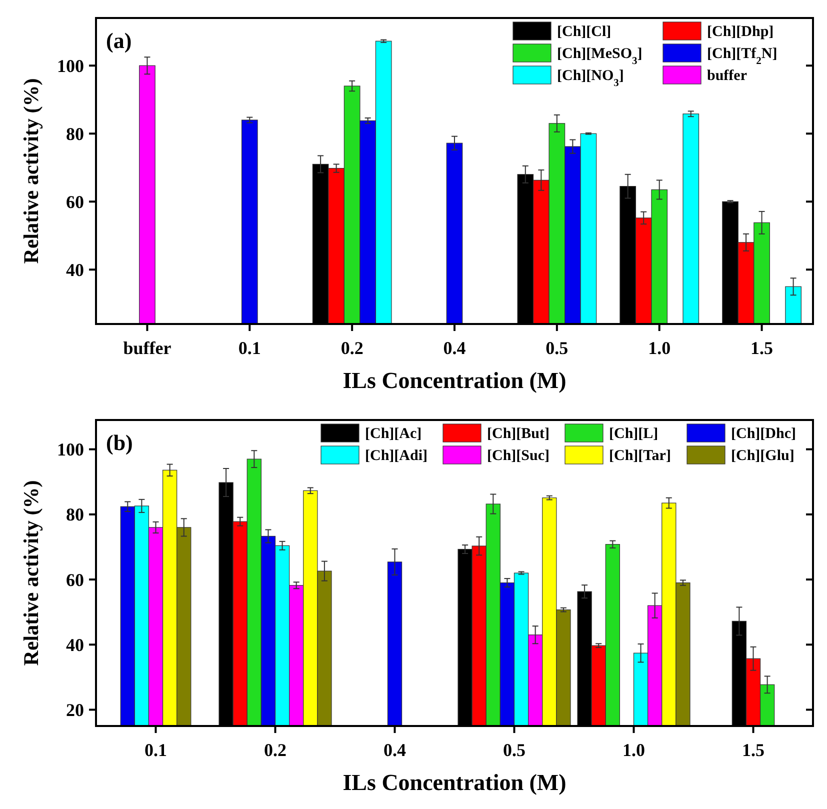 Image resolution: width=827 pixels, height=809 pixels. What do you see at coordinates (633, 434) in the screenshot?
I see `legend-label: [Ch][L]` at bounding box center [633, 434].